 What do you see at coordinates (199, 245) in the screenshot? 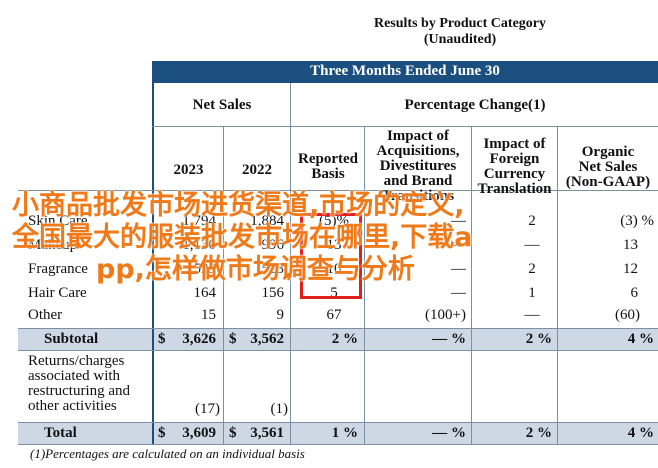
I see `cell-2023: 1,130` at bounding box center [199, 245].